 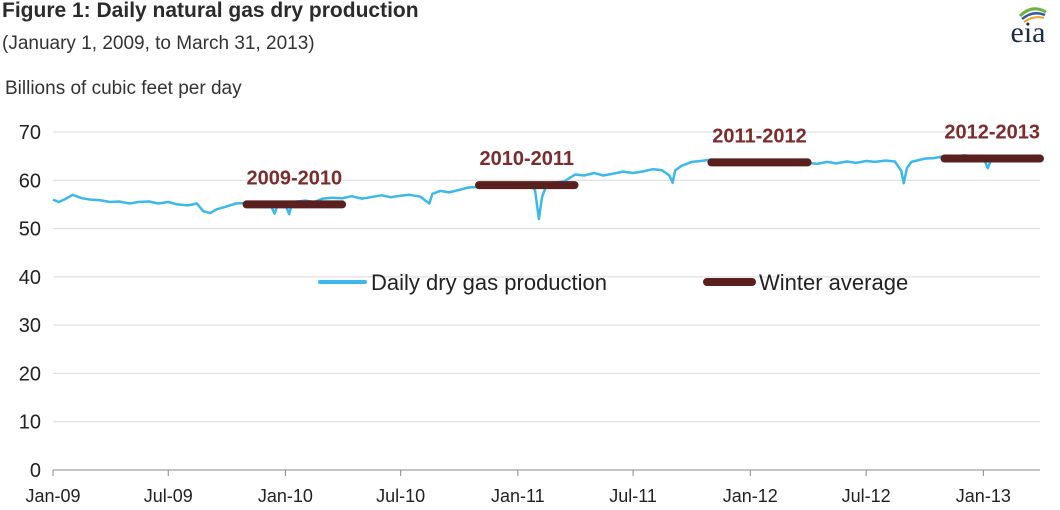 What do you see at coordinates (750, 496) in the screenshot?
I see `x-tick-label: Jan-12` at bounding box center [750, 496].